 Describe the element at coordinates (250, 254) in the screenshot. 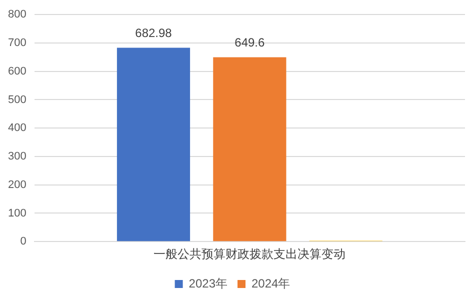

I see `x-tick-label: 一般公共预算财政拨款支出决算变动` at that location.